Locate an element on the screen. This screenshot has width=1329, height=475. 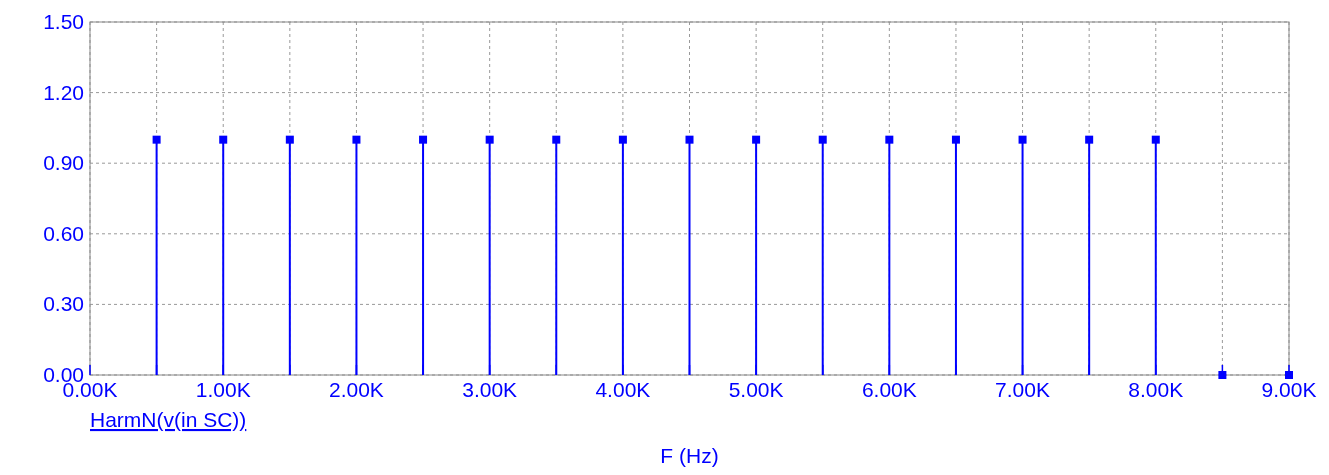
x-tick-label: 8.00K is located at coordinates (1156, 389).